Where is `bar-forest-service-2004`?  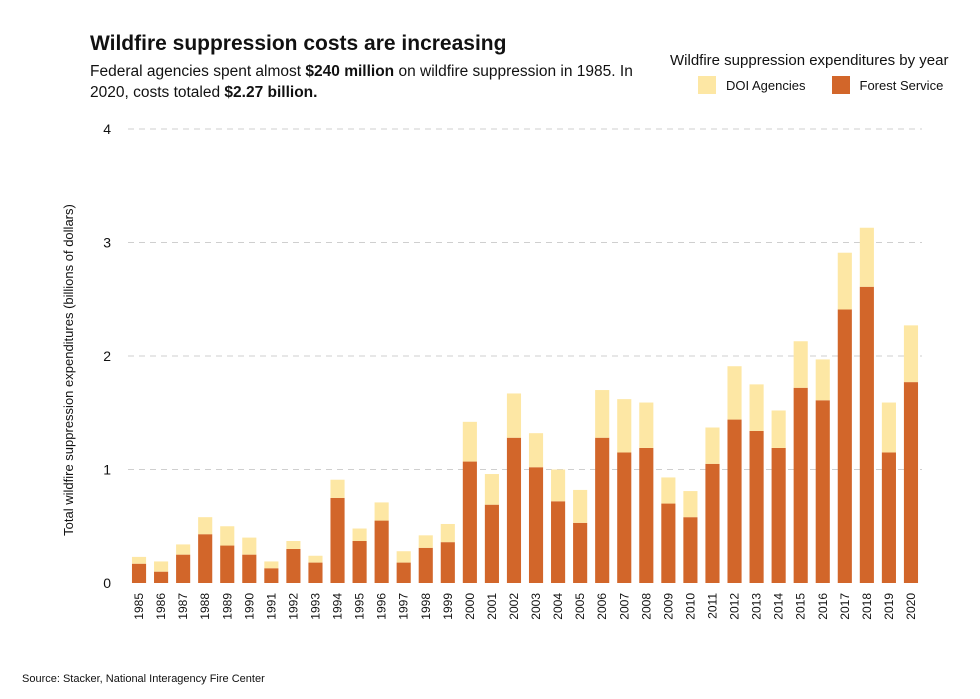 bar-forest-service-2004 is located at coordinates (558, 542).